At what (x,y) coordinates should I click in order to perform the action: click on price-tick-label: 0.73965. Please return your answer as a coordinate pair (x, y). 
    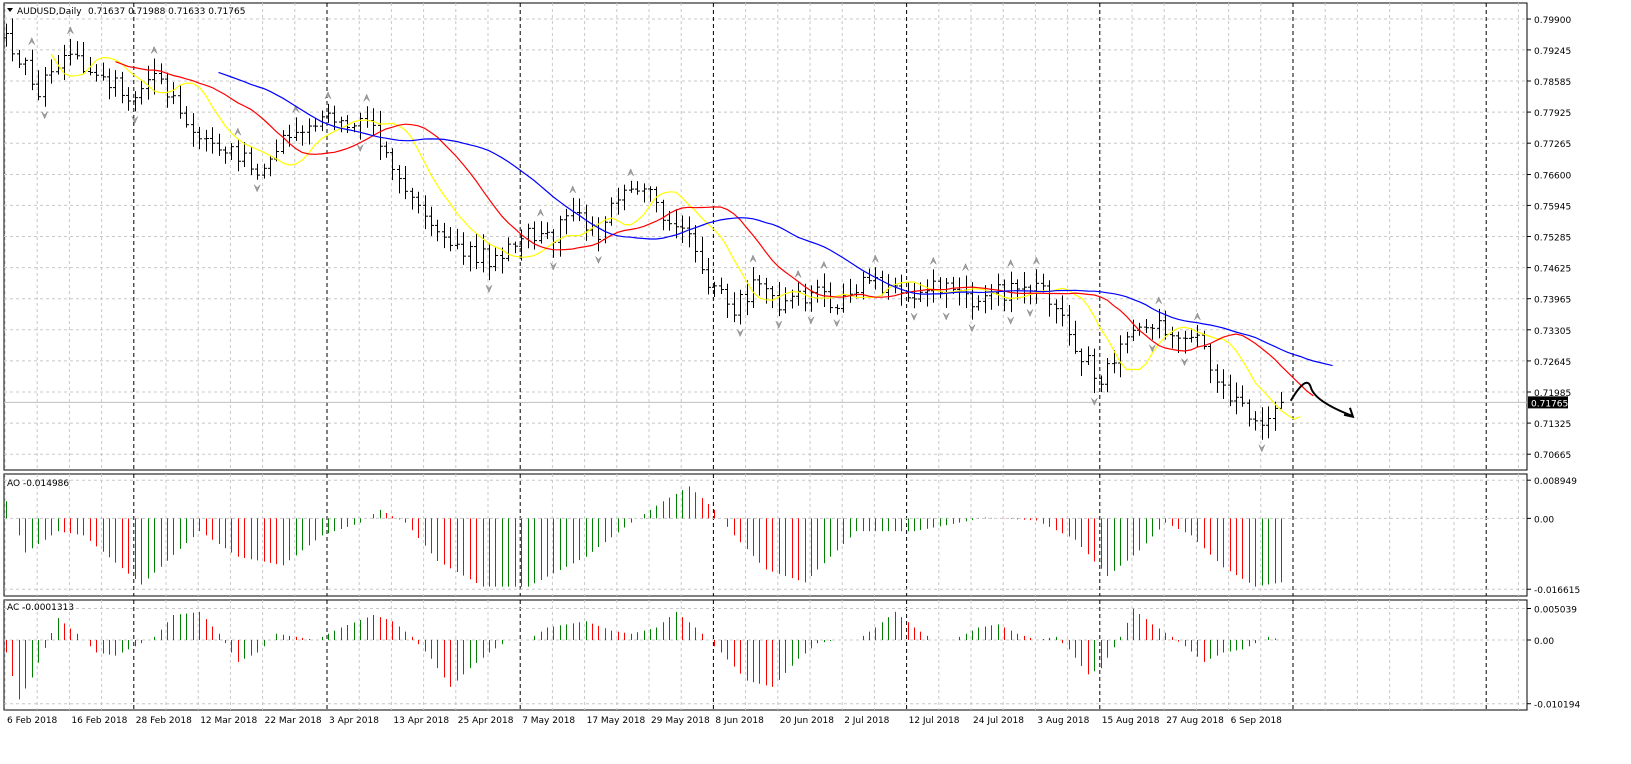
    Looking at the image, I should click on (1552, 301).